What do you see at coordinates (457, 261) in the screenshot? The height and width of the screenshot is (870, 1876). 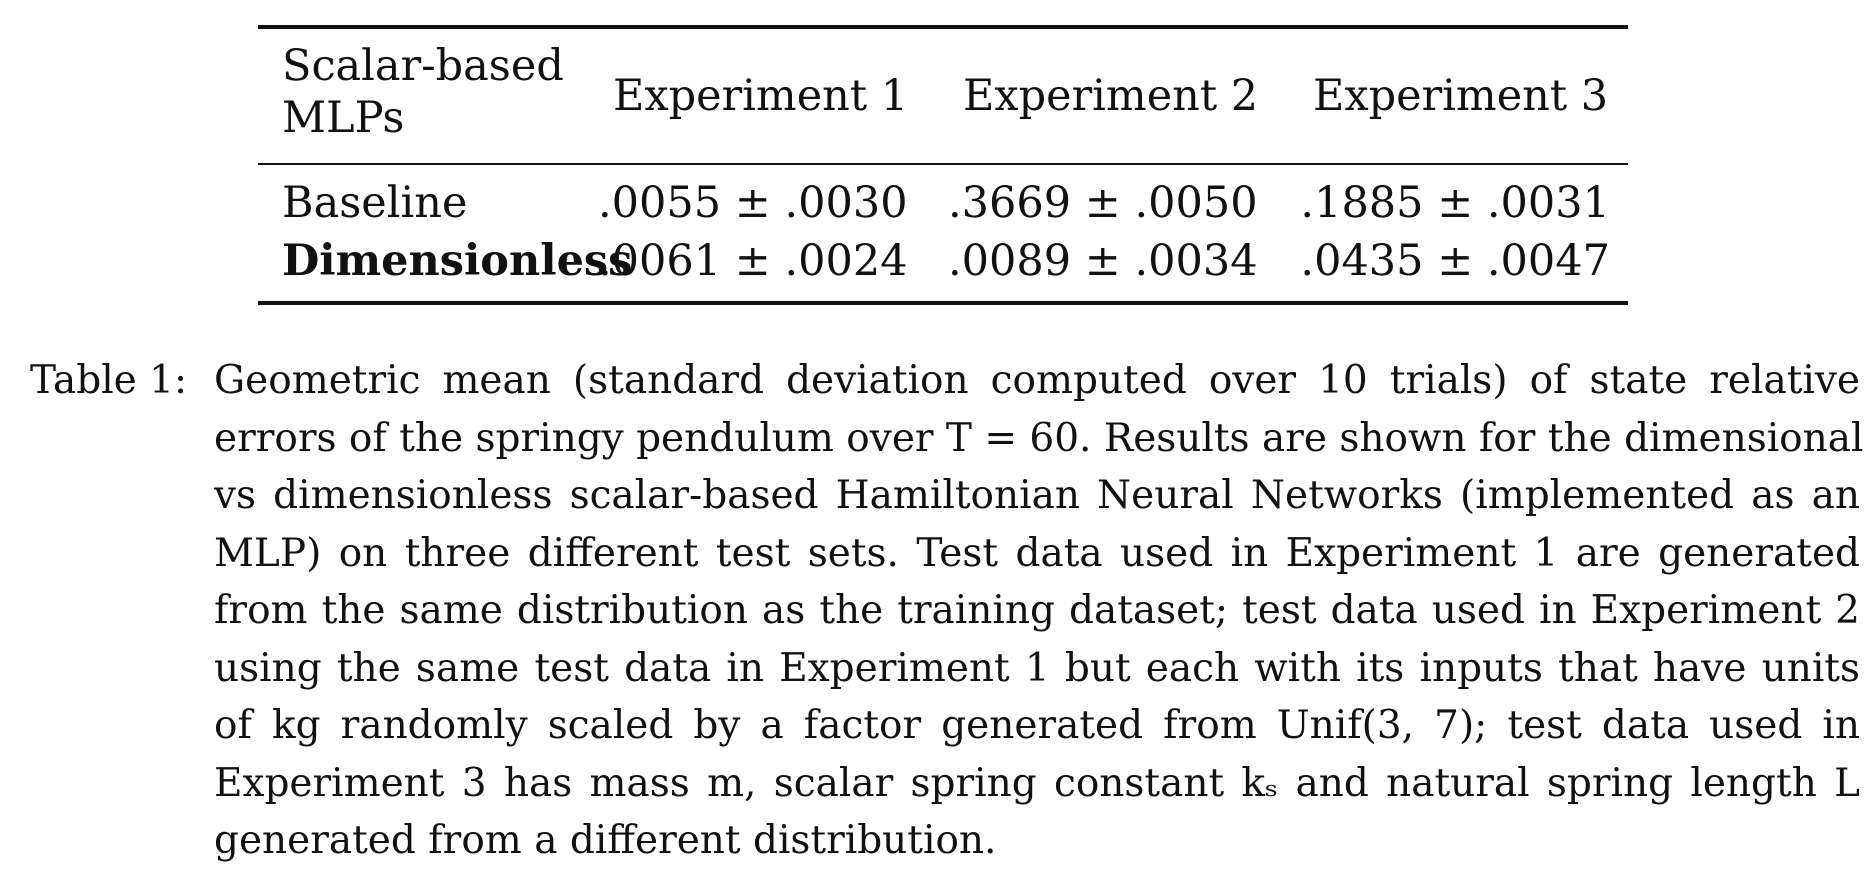 I see `row-label-dimensionless: Dimensionless` at bounding box center [457, 261].